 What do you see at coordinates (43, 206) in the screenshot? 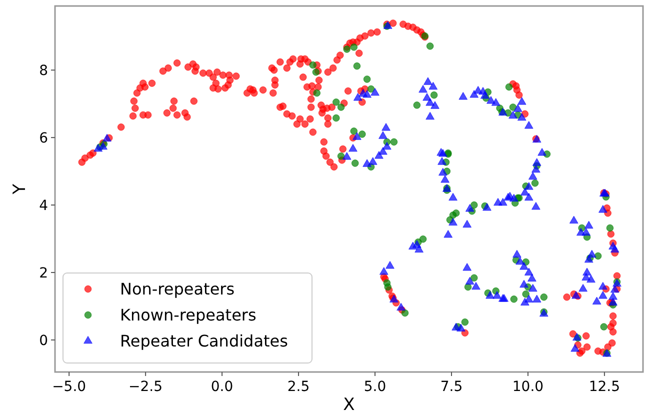
I see `y-tick-label: 4` at bounding box center [43, 206].